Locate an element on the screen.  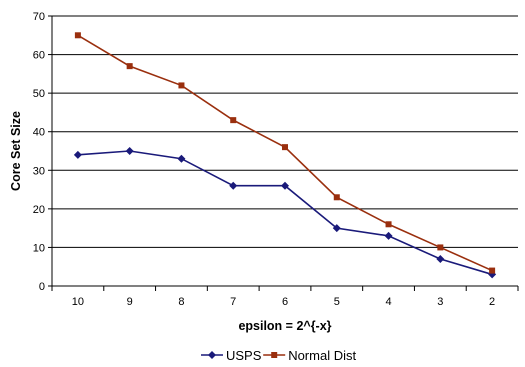
legend-label-normal-dist: Normal Dist is located at coordinates (322, 355).